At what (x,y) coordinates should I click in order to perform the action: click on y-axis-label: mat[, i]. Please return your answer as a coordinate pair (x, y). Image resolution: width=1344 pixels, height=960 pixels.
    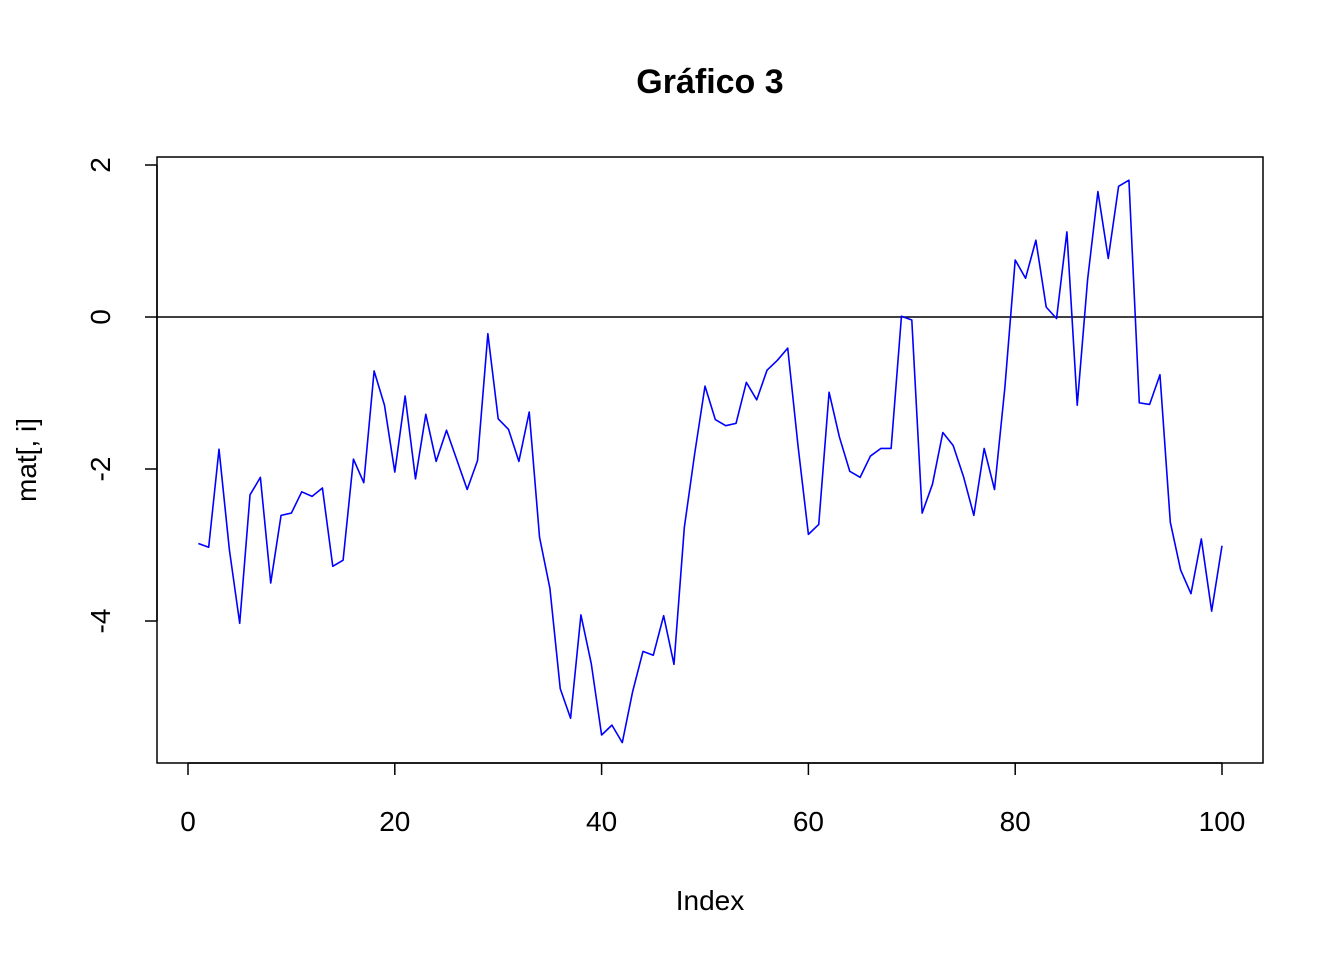
    Looking at the image, I should click on (26, 460).